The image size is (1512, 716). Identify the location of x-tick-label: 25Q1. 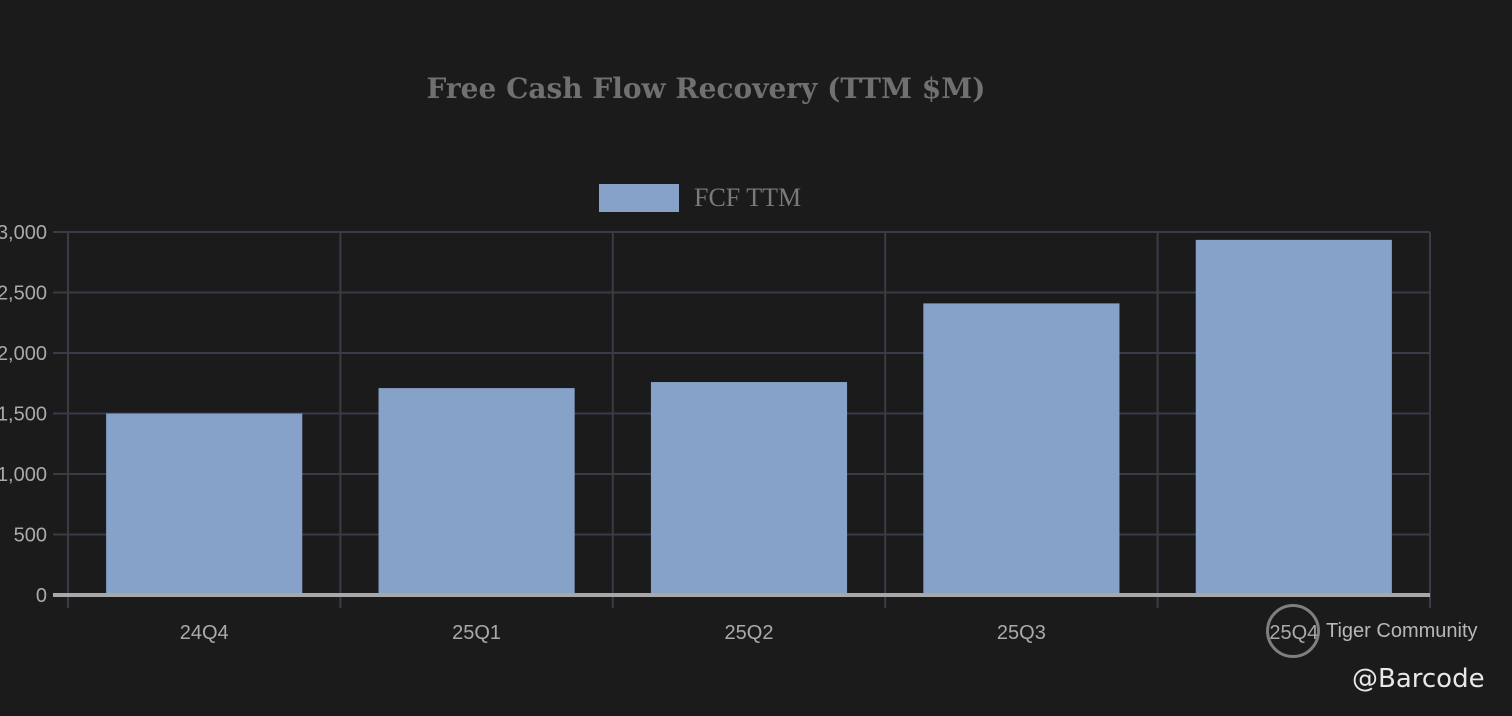
(476, 633).